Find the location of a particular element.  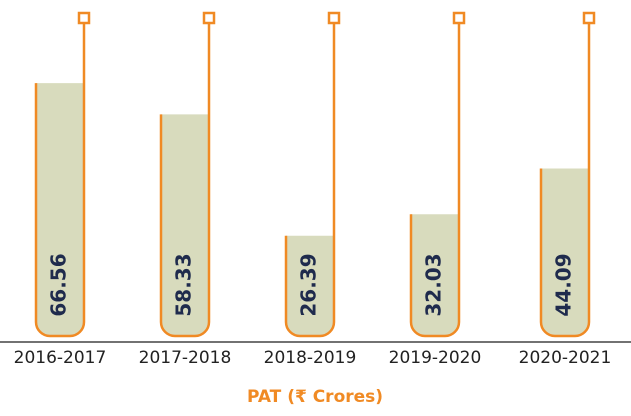

x-tick-label: 2016-2017 is located at coordinates (60, 358).